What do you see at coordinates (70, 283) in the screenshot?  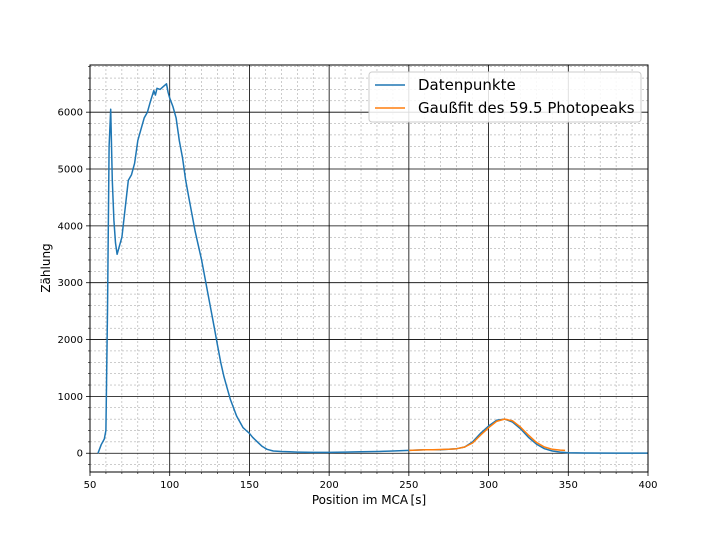 I see `y-tick-label: 3000` at bounding box center [70, 283].